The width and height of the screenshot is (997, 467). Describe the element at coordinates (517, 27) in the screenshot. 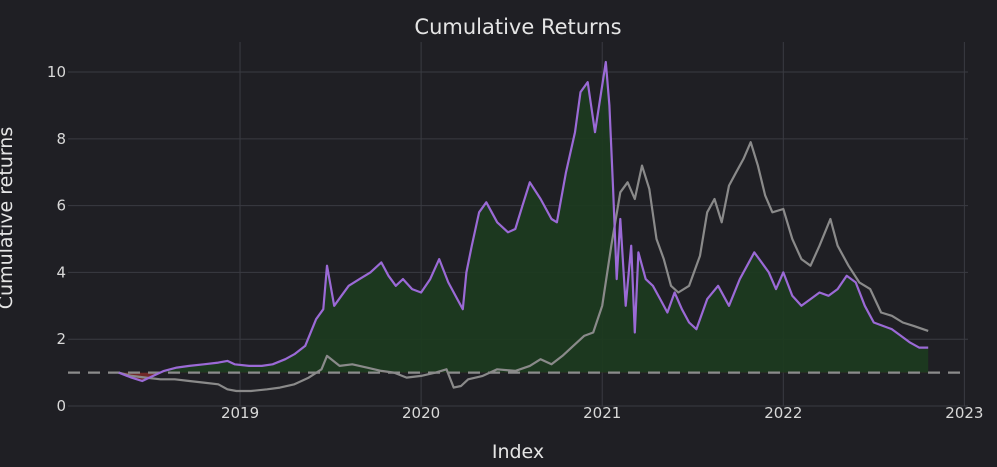

I see `chart-title: Cumulative Returns` at that location.